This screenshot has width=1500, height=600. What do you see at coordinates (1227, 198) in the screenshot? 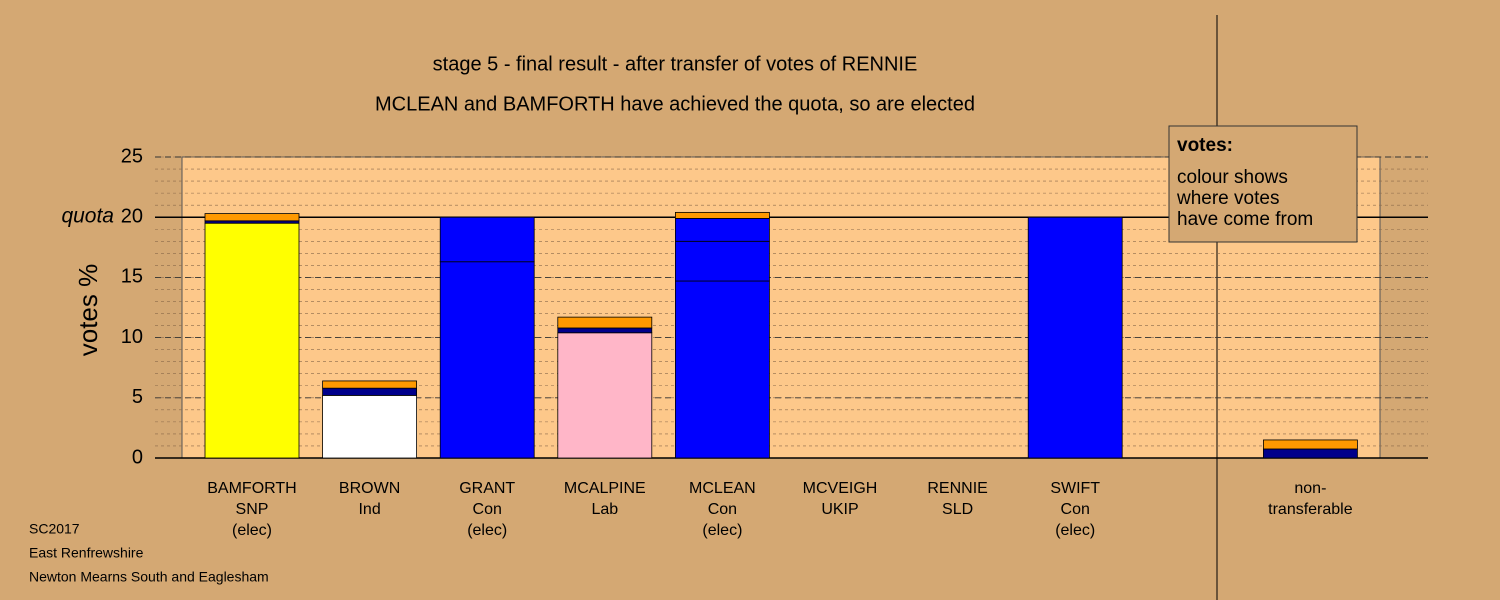
I see `legend-text: where votes` at bounding box center [1227, 198].